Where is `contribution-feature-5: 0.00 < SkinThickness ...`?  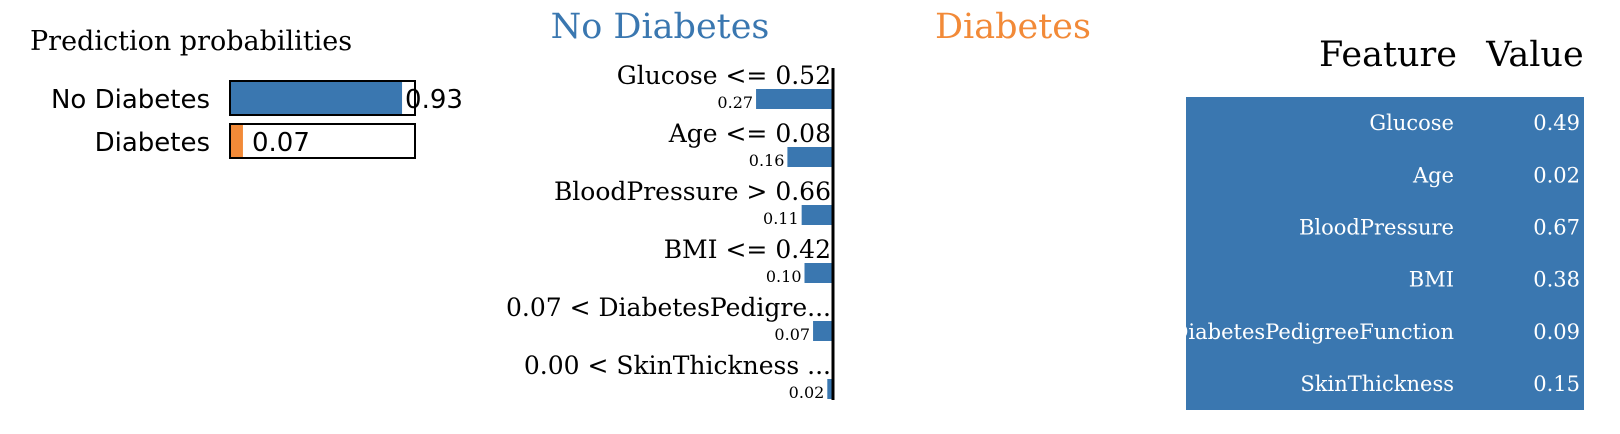
contribution-feature-5: 0.00 < SkinThickness ... is located at coordinates (677, 365).